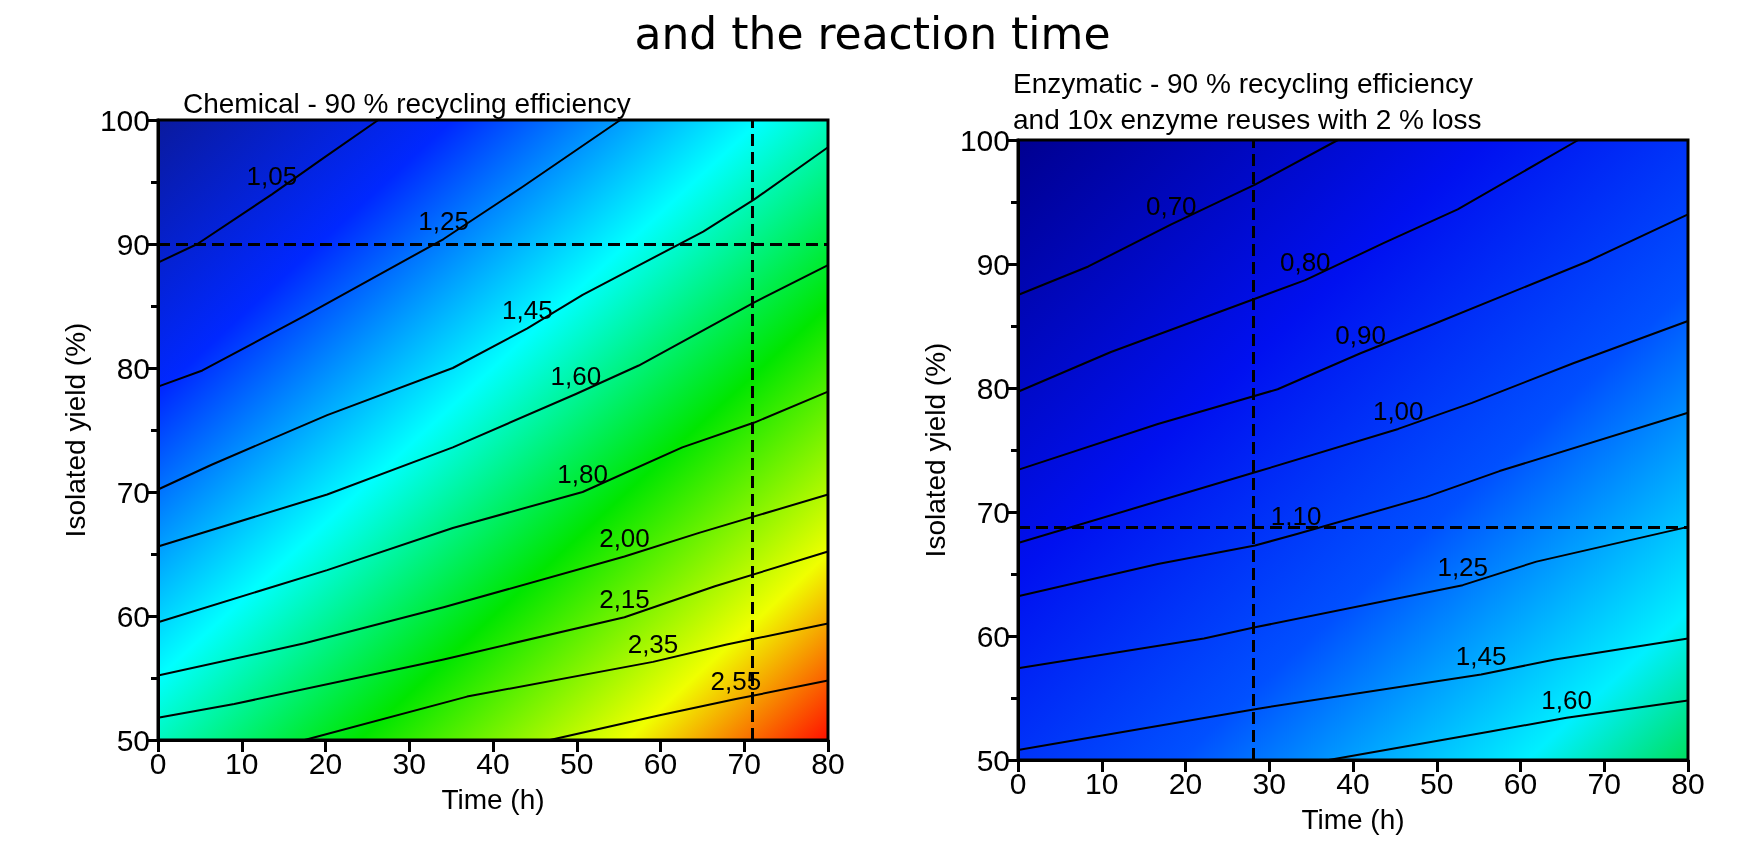  Describe the element at coordinates (1247, 101) in the screenshot. I see `chart-title: Enzymatic - 90 % recycling efficiency and 10x enzyme reuses with 2 % loss` at that location.